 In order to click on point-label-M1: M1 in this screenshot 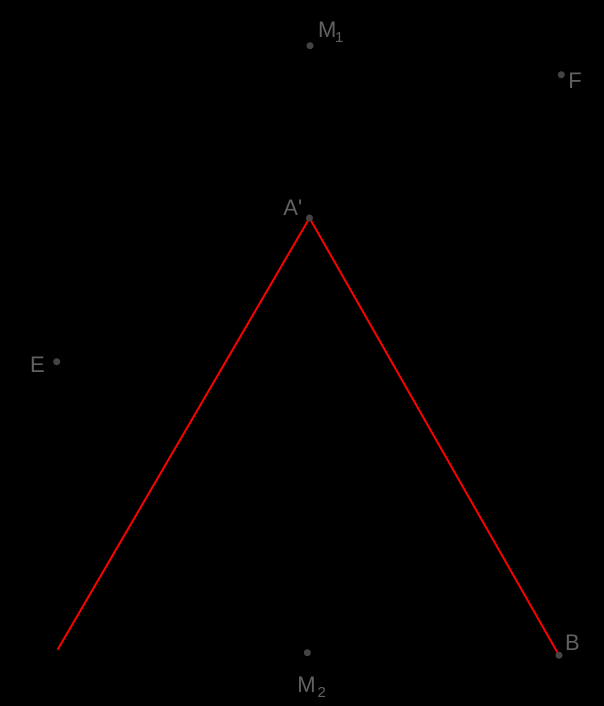, I will do `click(330, 31)`.